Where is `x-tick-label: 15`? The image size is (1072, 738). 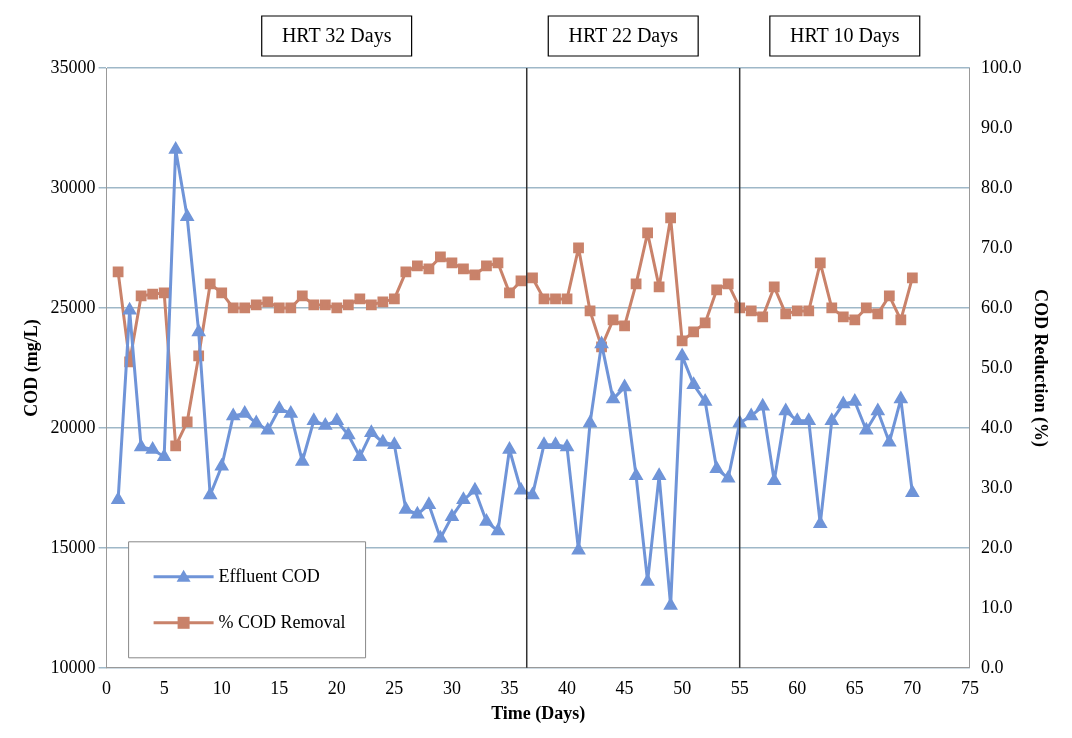 x-tick-label: 15 is located at coordinates (279, 688).